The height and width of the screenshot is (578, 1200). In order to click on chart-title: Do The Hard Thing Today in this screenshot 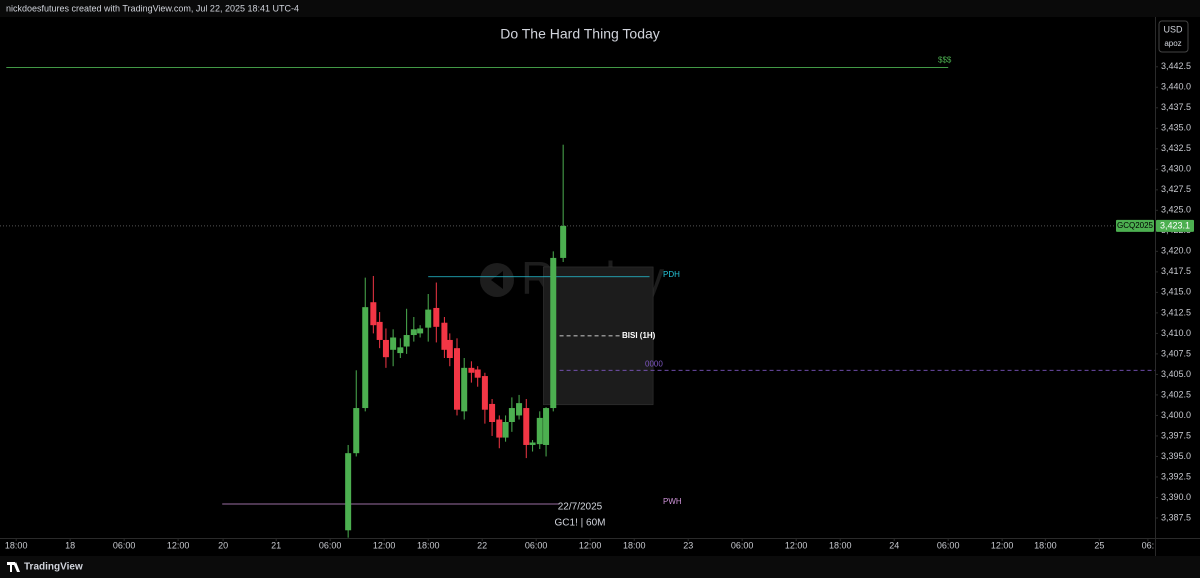, I will do `click(580, 34)`.